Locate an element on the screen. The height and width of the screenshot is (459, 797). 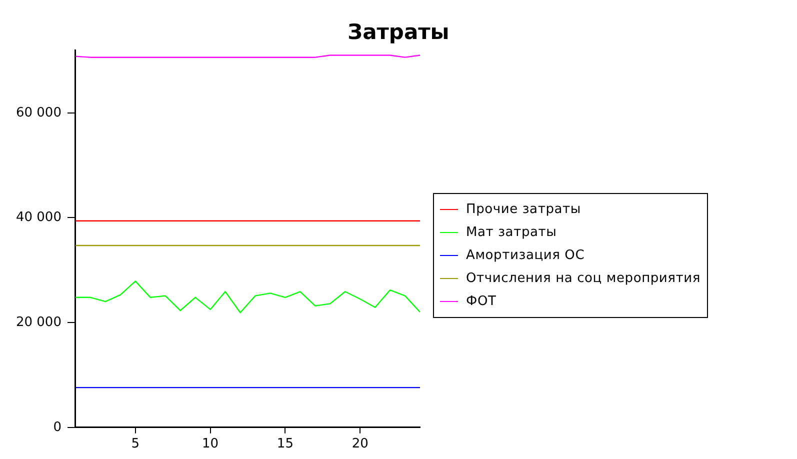
y-tick-label: 60 000 is located at coordinates (39, 112).